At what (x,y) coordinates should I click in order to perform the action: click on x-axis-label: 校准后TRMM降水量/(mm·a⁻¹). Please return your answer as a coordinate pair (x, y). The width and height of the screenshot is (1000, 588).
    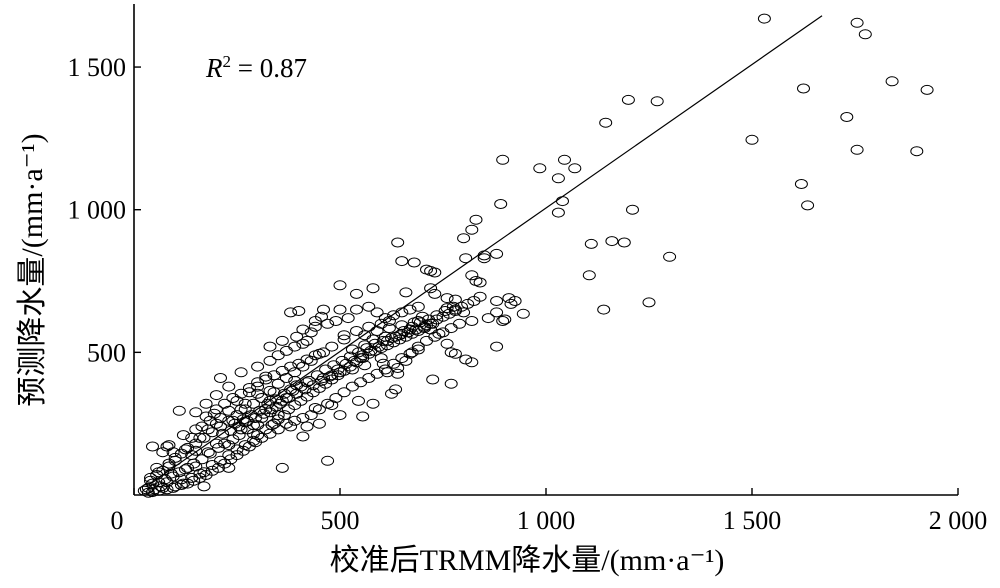
    Looking at the image, I should click on (527, 560).